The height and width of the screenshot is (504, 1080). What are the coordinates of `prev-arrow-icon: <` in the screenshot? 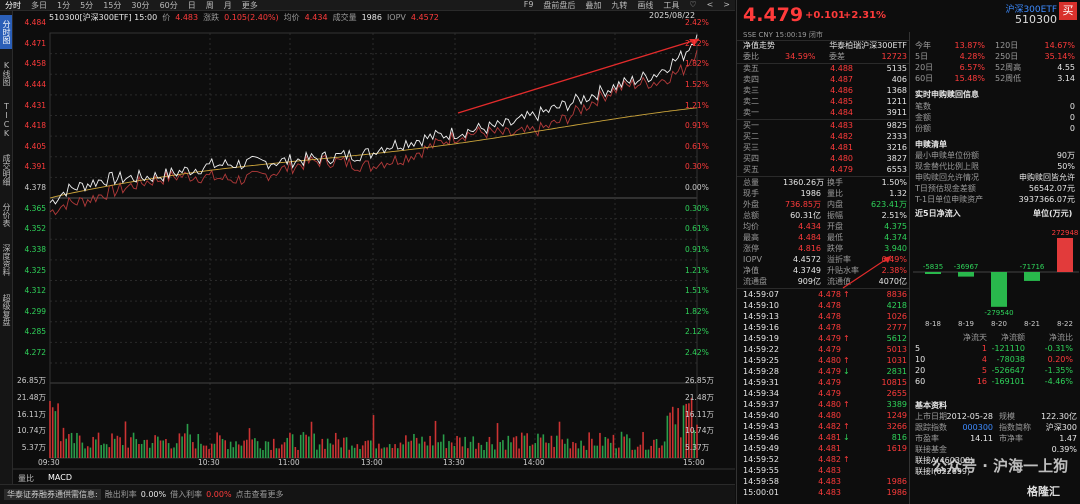 It's located at (710, 4).